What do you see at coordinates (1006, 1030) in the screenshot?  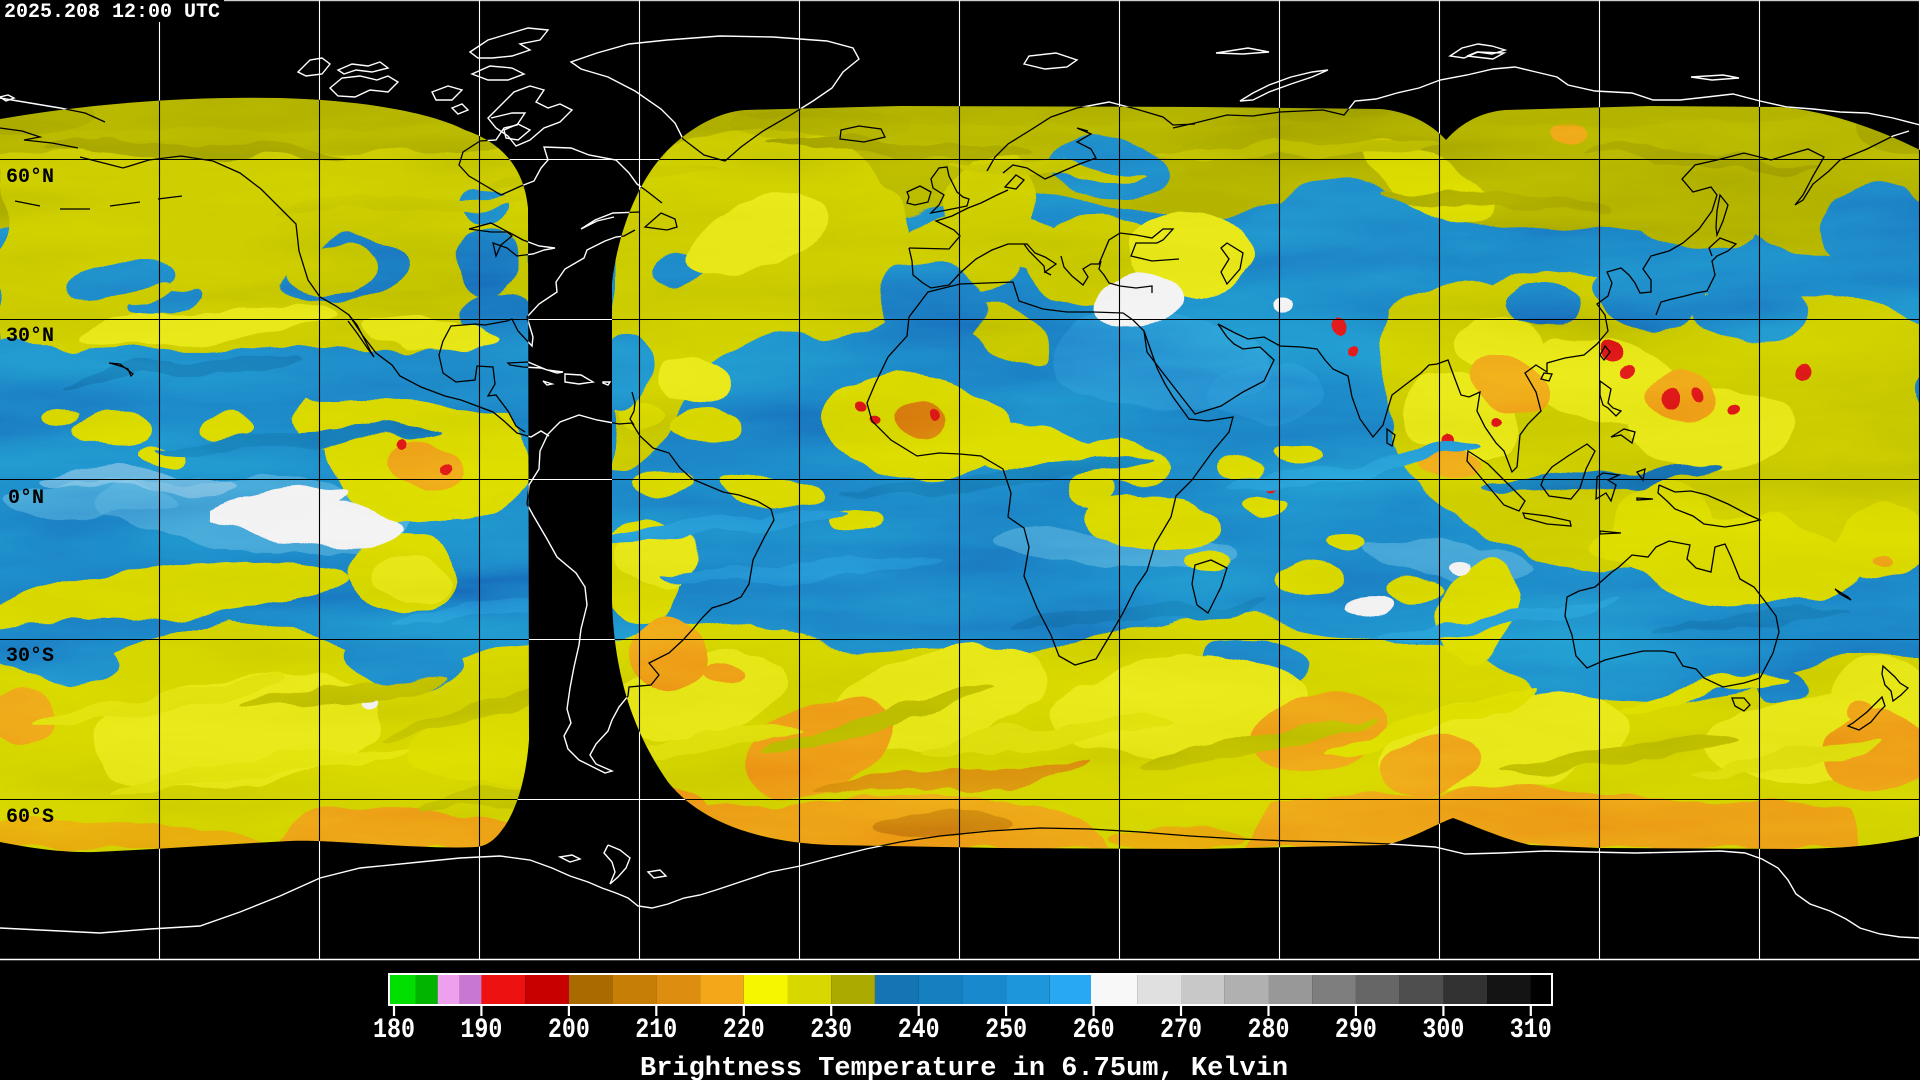 I see `svg-text: 250` at bounding box center [1006, 1030].